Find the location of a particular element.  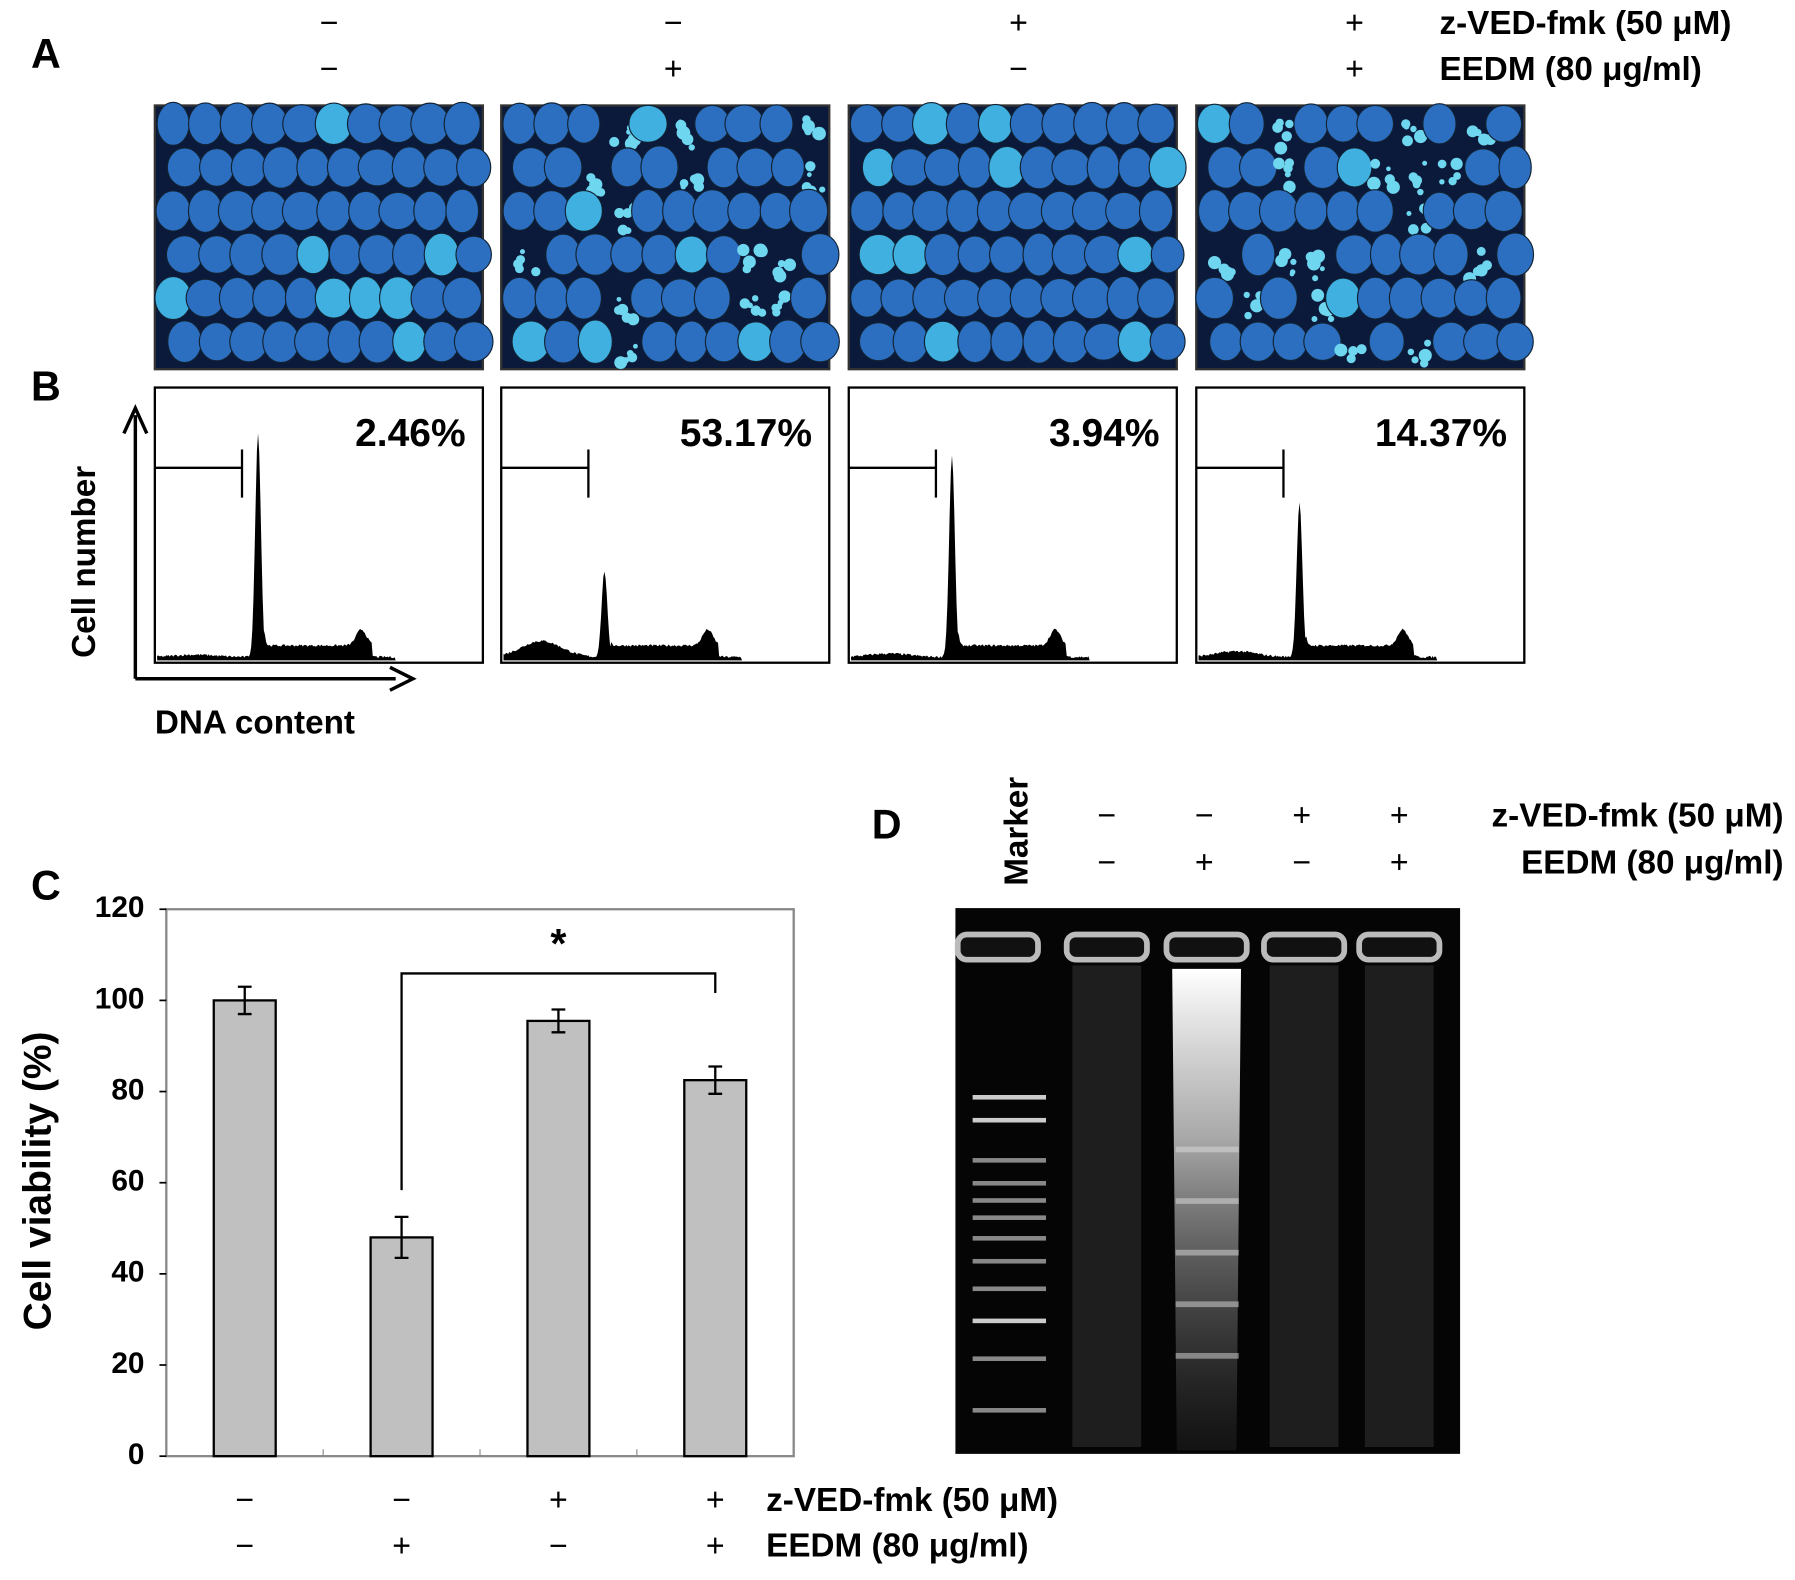

y-tick-label: 60 is located at coordinates (127, 1181).